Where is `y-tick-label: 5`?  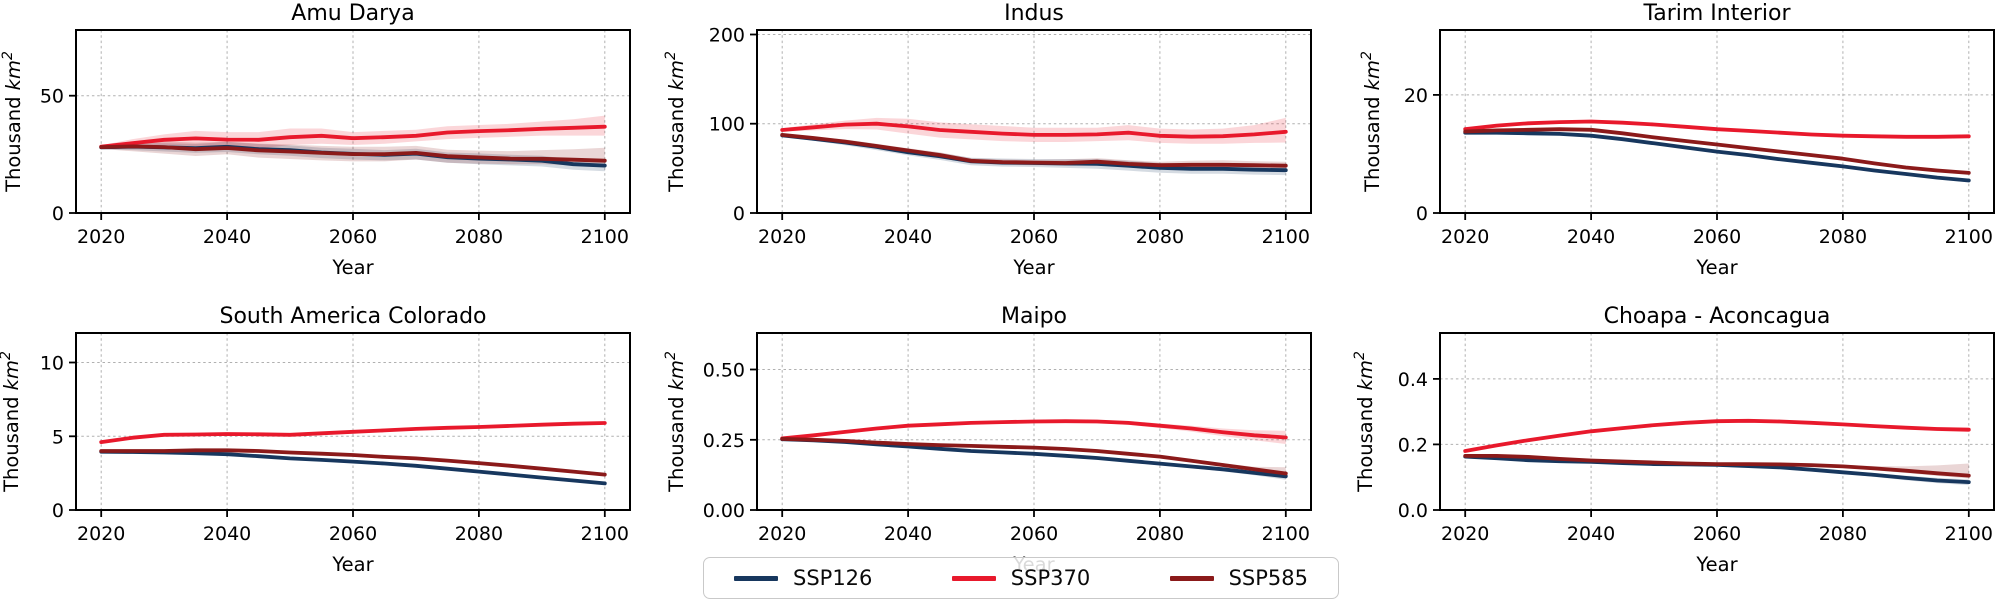
y-tick-label: 5 is located at coordinates (58, 437).